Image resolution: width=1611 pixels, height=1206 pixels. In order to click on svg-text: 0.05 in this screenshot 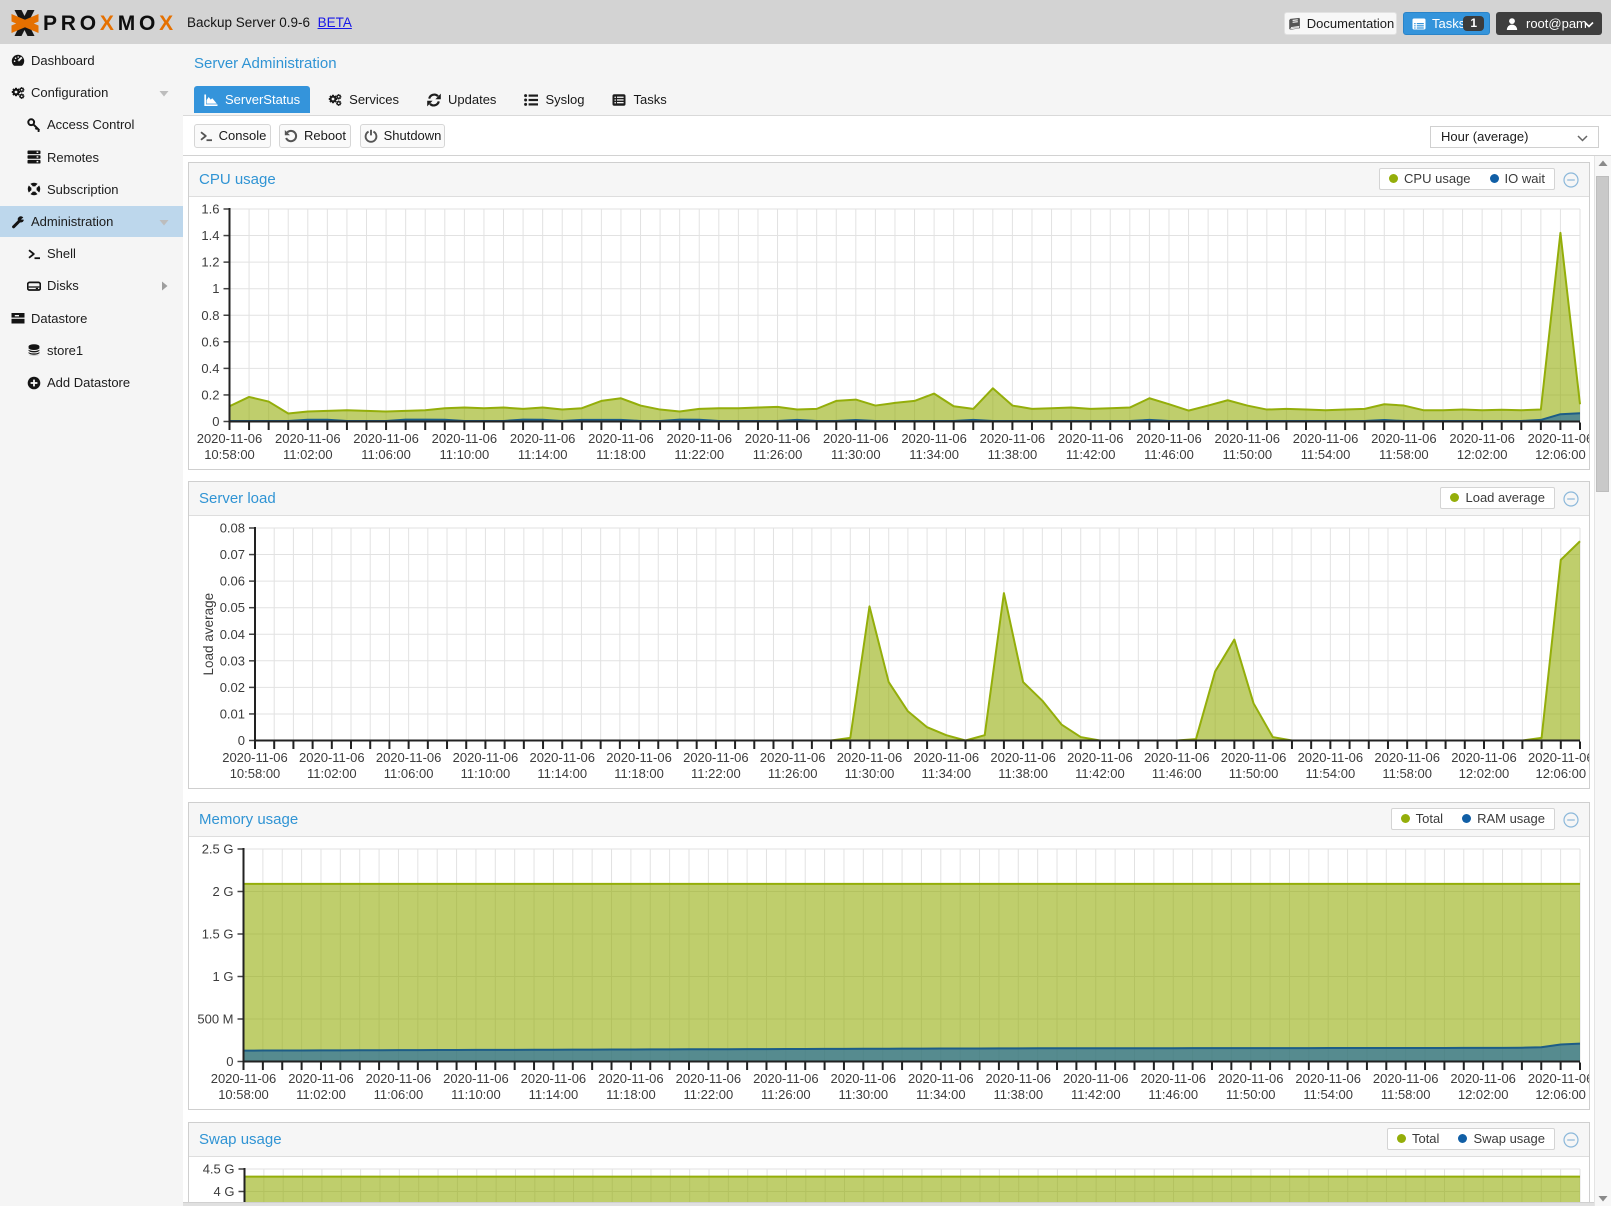, I will do `click(232, 607)`.